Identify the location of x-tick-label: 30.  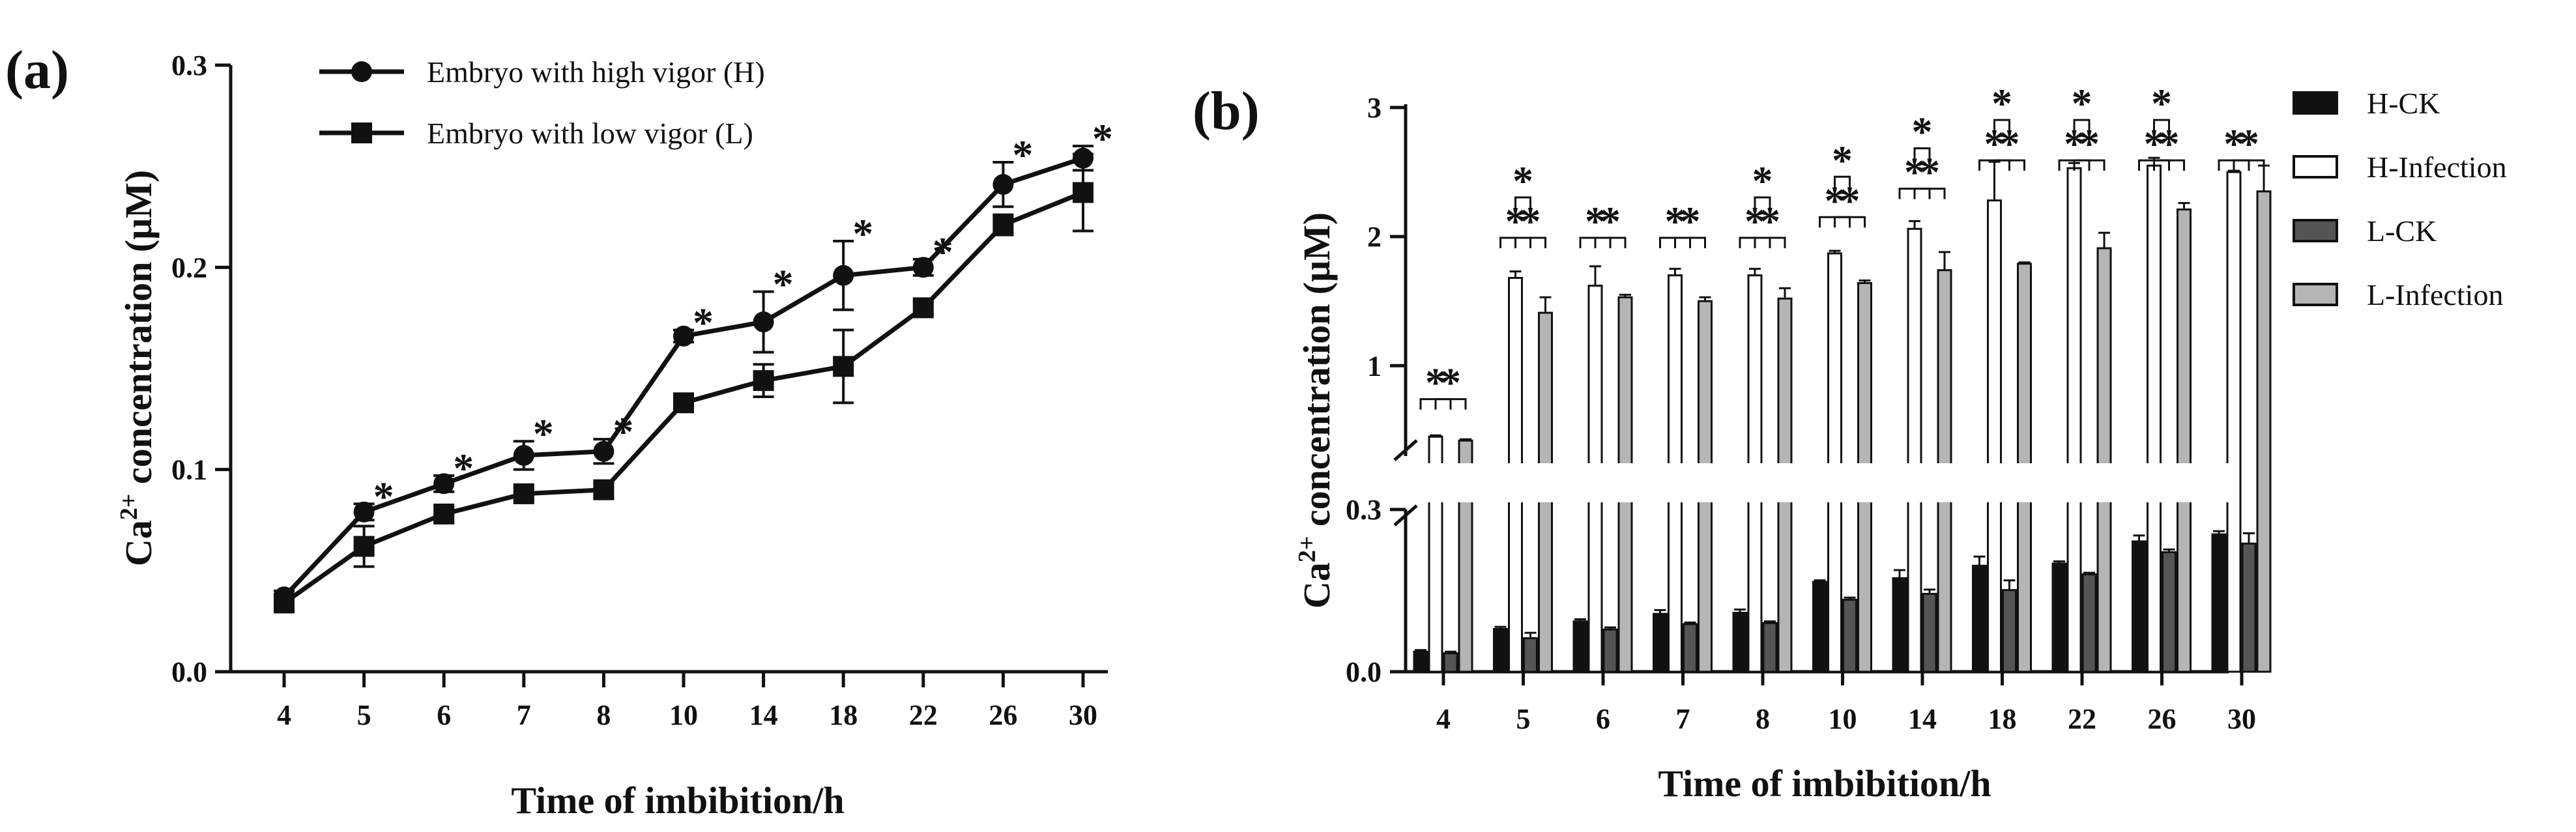
(1083, 715).